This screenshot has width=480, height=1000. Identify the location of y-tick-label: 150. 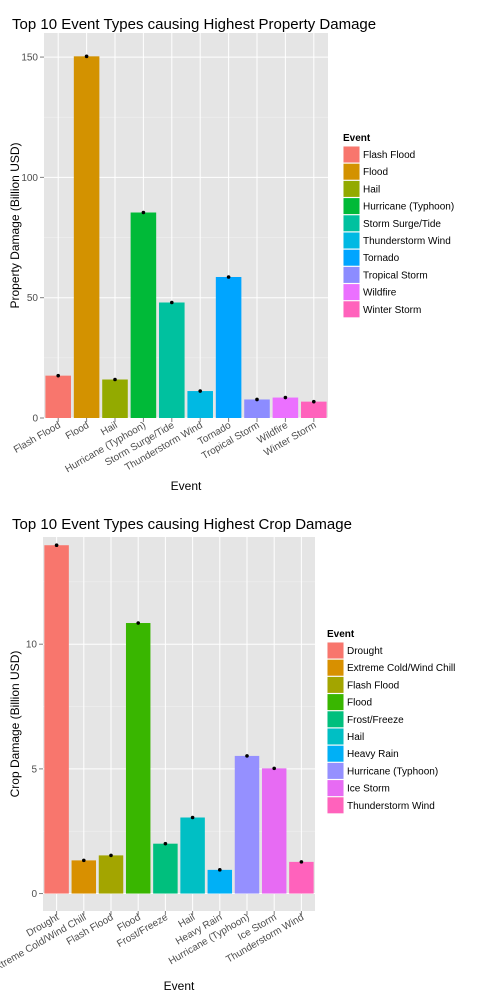
(29, 58).